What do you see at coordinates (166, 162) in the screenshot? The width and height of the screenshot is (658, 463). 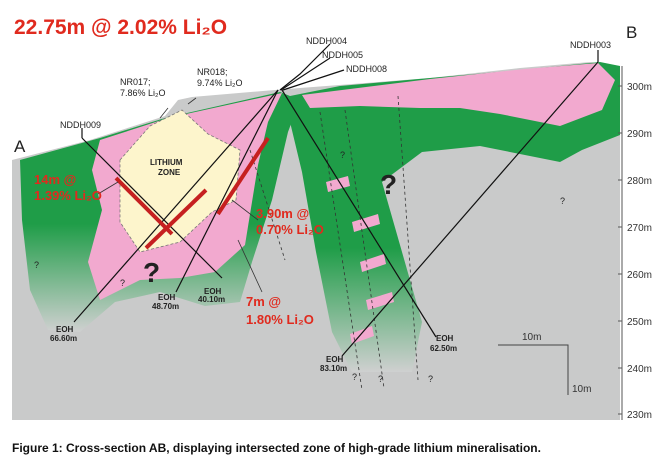 I see `zone-label: LITHIUM` at bounding box center [166, 162].